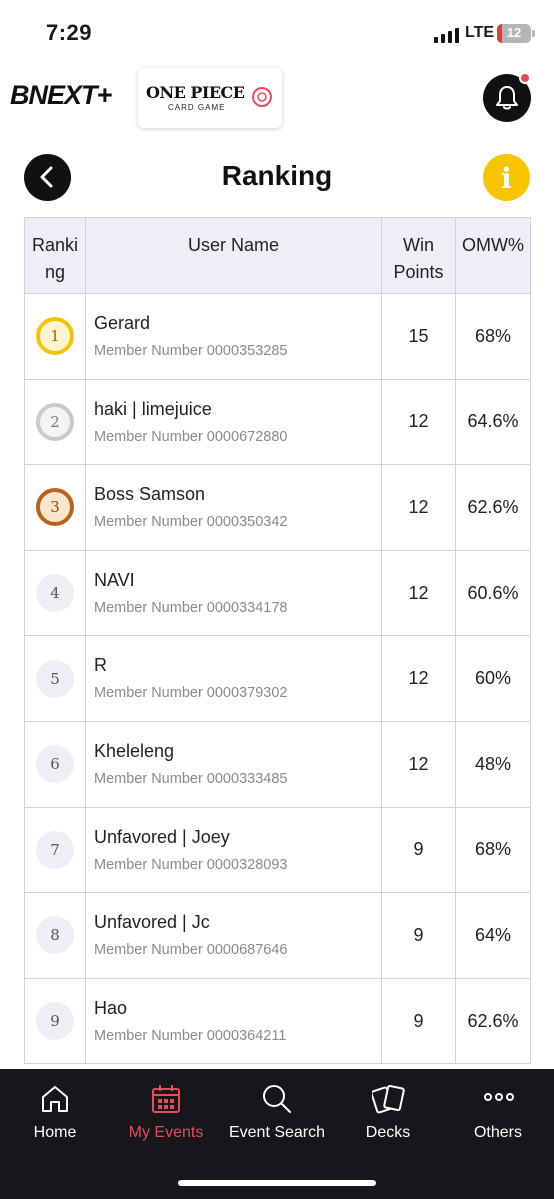 The width and height of the screenshot is (554, 1199). I want to click on notification-dot, so click(525, 78).